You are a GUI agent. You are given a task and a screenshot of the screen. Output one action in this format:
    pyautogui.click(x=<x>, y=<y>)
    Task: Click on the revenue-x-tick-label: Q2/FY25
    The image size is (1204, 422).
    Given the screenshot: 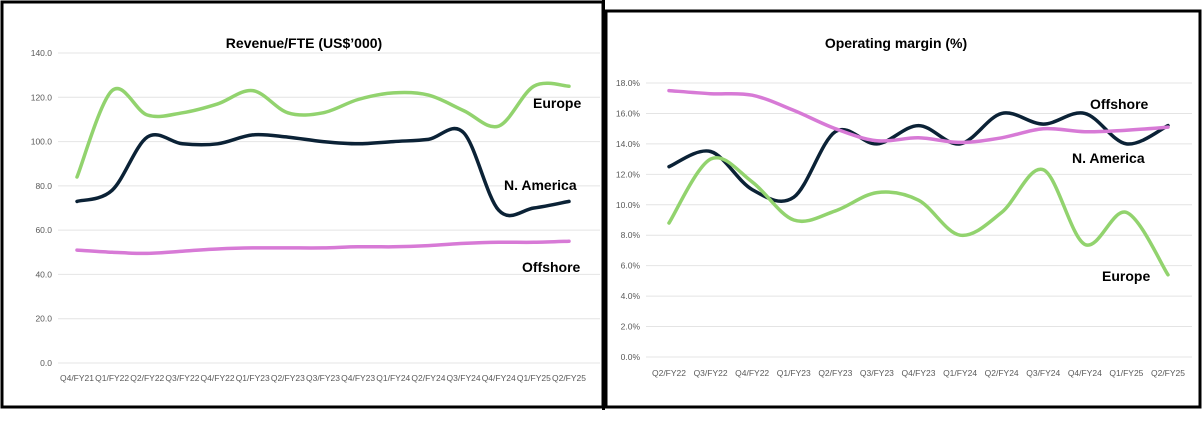 What is the action you would take?
    pyautogui.click(x=569, y=378)
    